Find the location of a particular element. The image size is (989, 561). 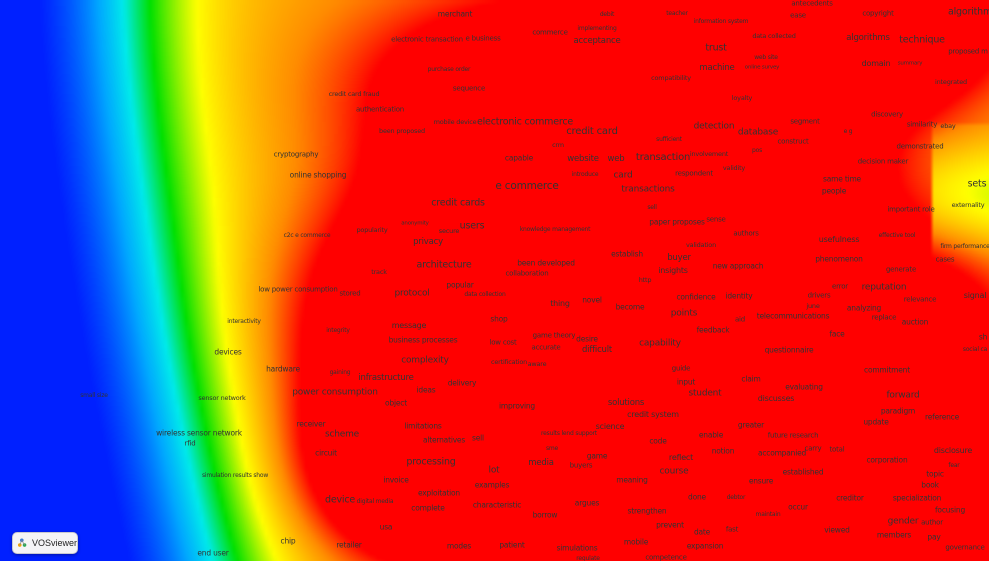

term-label: algorithms is located at coordinates (868, 37).